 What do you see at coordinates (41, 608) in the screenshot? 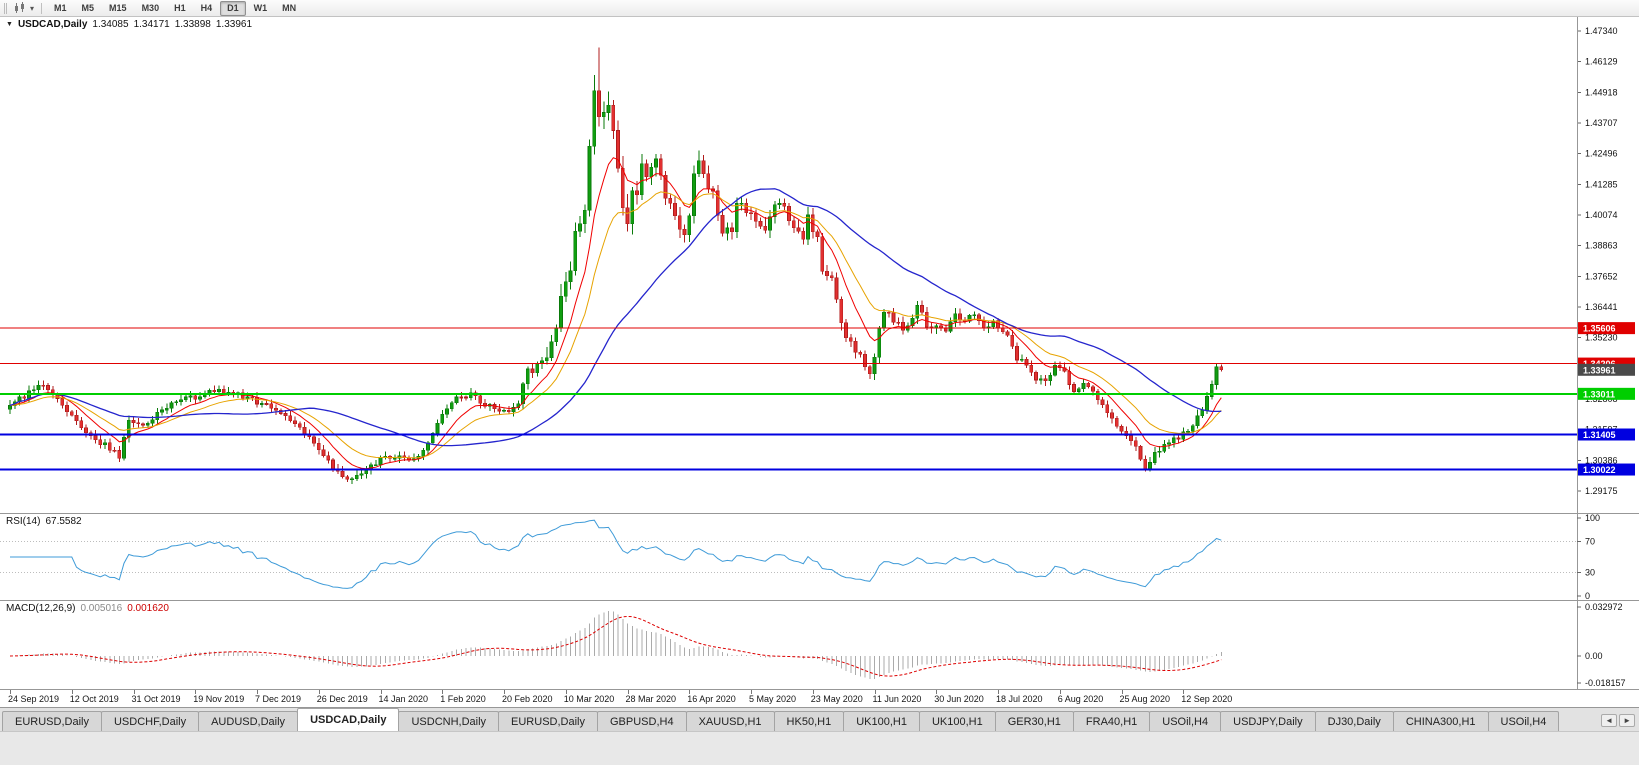
I see `macd-label: MACD(12,26,9)` at bounding box center [41, 608].